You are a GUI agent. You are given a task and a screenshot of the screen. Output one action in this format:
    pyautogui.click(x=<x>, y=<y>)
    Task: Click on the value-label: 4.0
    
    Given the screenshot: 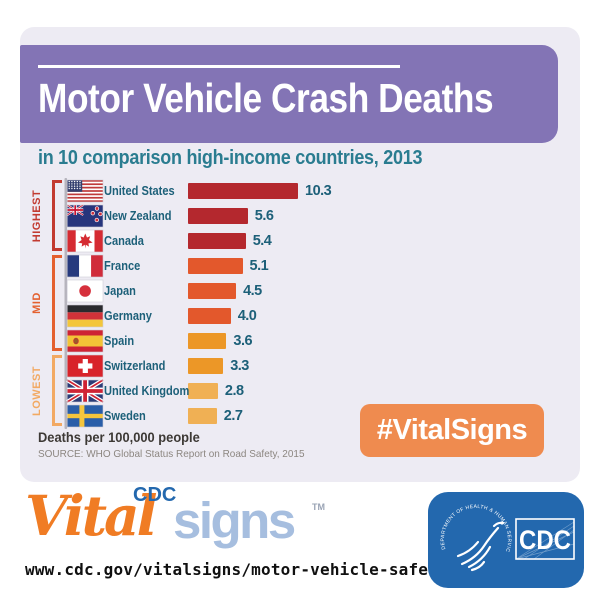 What is the action you would take?
    pyautogui.click(x=247, y=315)
    